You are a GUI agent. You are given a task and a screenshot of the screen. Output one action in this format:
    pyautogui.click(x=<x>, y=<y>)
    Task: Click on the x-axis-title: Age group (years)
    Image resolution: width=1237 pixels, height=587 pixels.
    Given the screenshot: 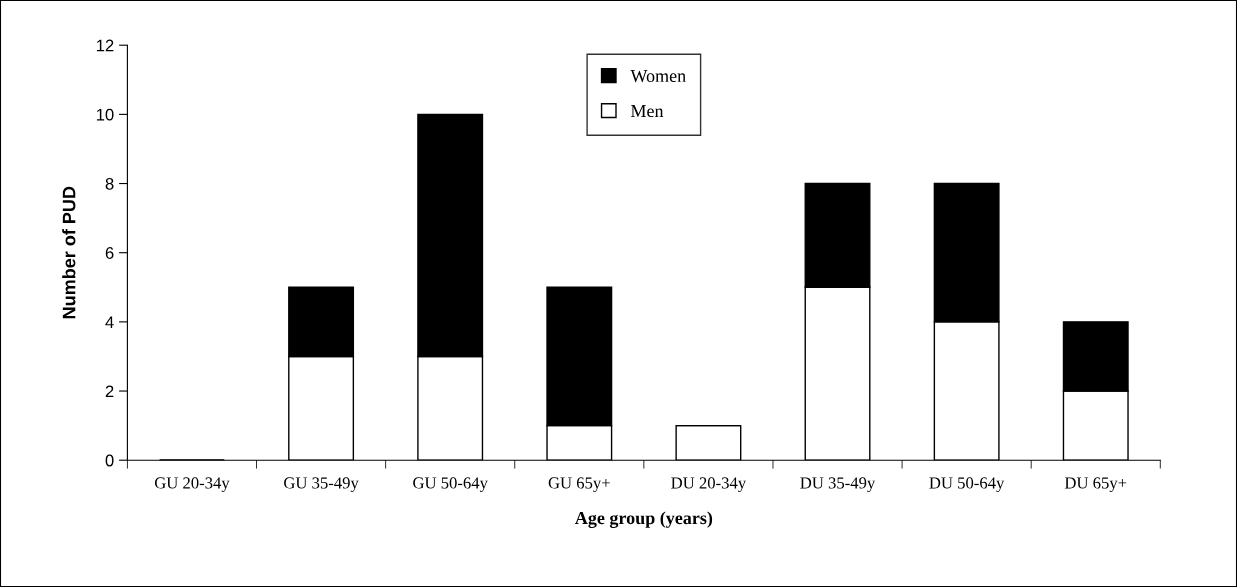 What is the action you would take?
    pyautogui.click(x=643, y=519)
    